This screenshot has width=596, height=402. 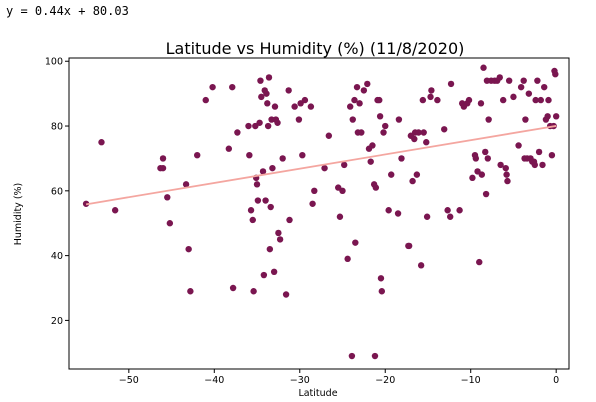 I want to click on y-axis-label: Humidity (%), so click(x=18, y=214).